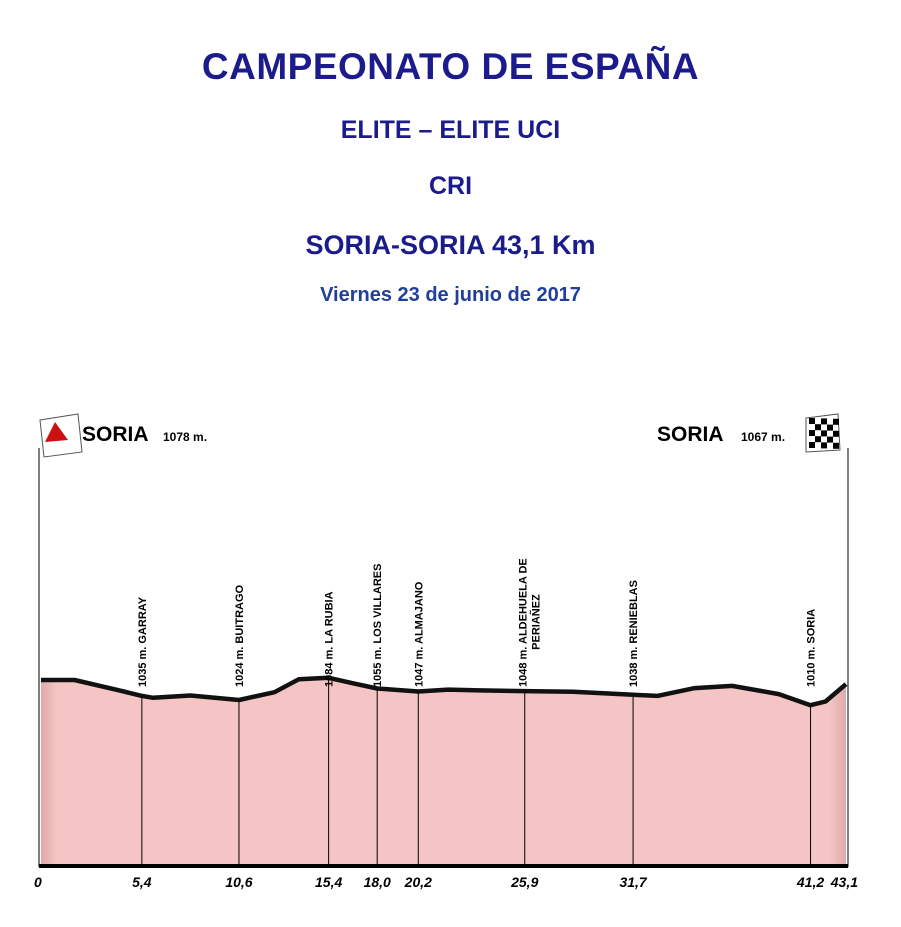  Describe the element at coordinates (536, 622) in the screenshot. I see `waypoint-label-line2: PERIAÑEZ` at that location.